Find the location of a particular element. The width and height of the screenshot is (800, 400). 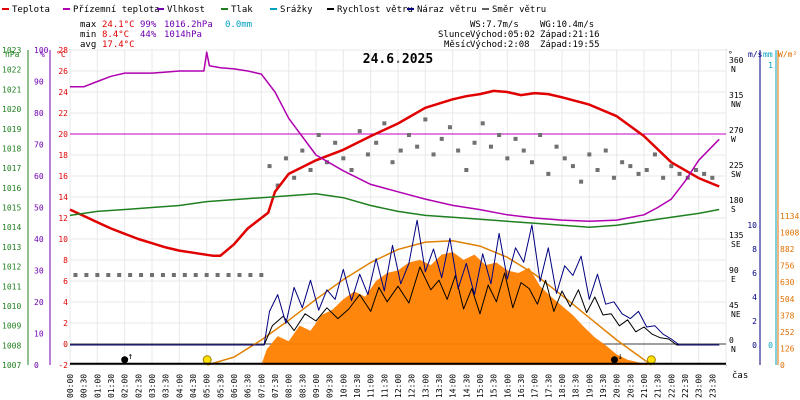

time-tick-label: 17:30 is located at coordinates (548, 386).